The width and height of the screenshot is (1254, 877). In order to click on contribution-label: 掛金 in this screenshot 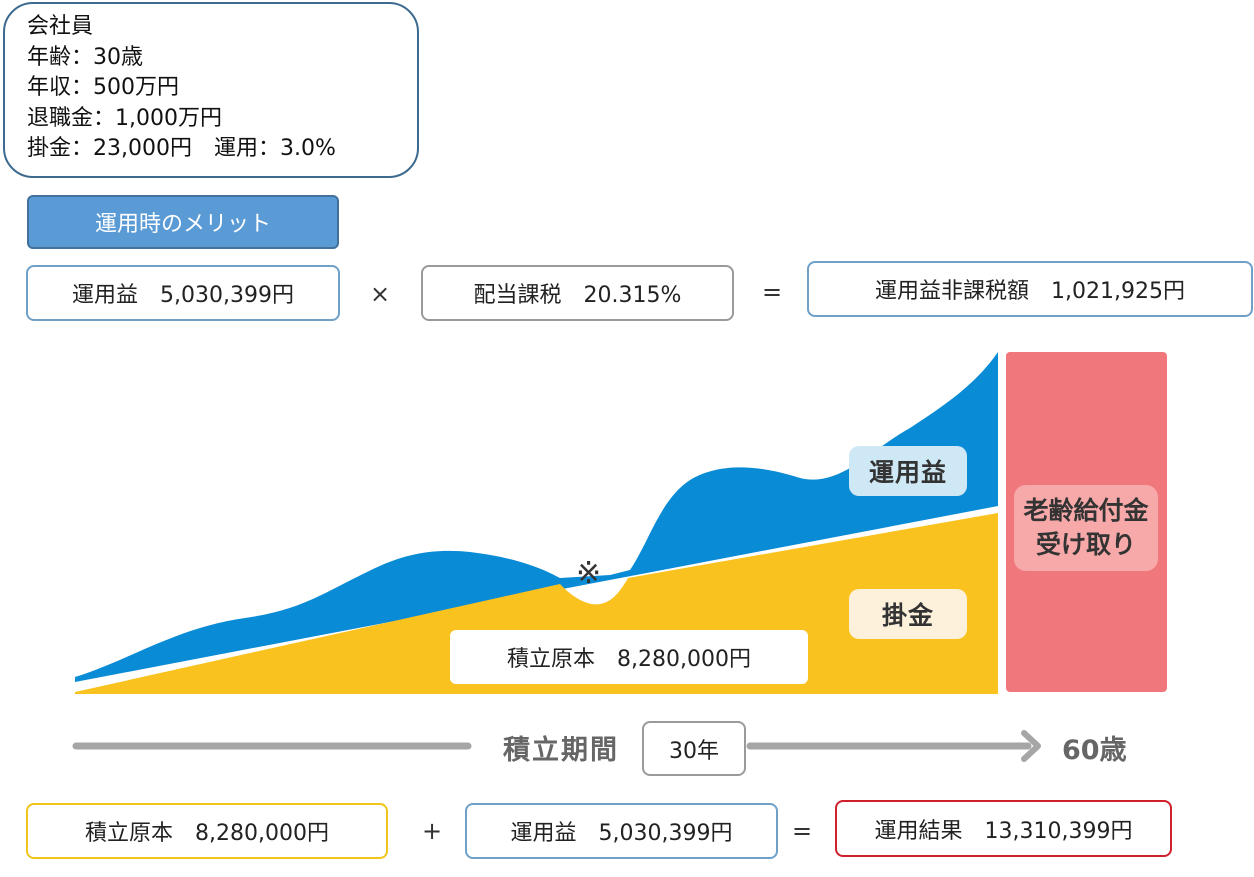, I will do `click(908, 614)`.